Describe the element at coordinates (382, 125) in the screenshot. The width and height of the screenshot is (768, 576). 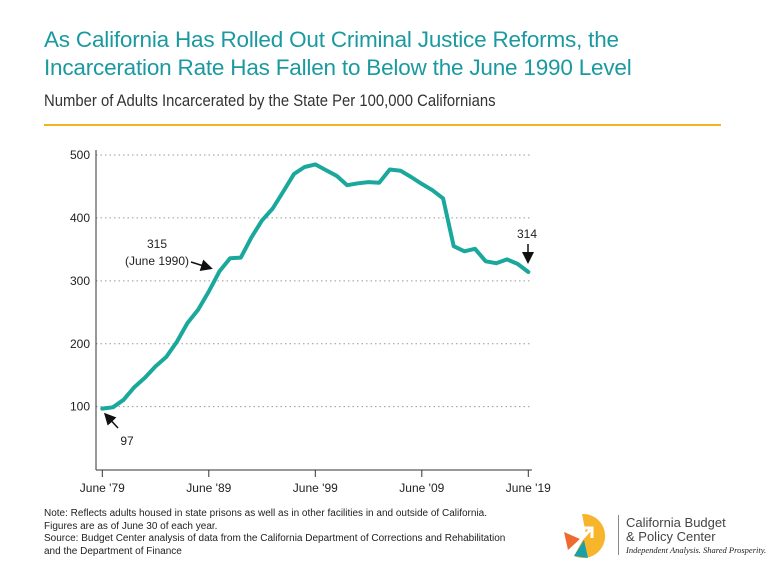
I see `divider` at that location.